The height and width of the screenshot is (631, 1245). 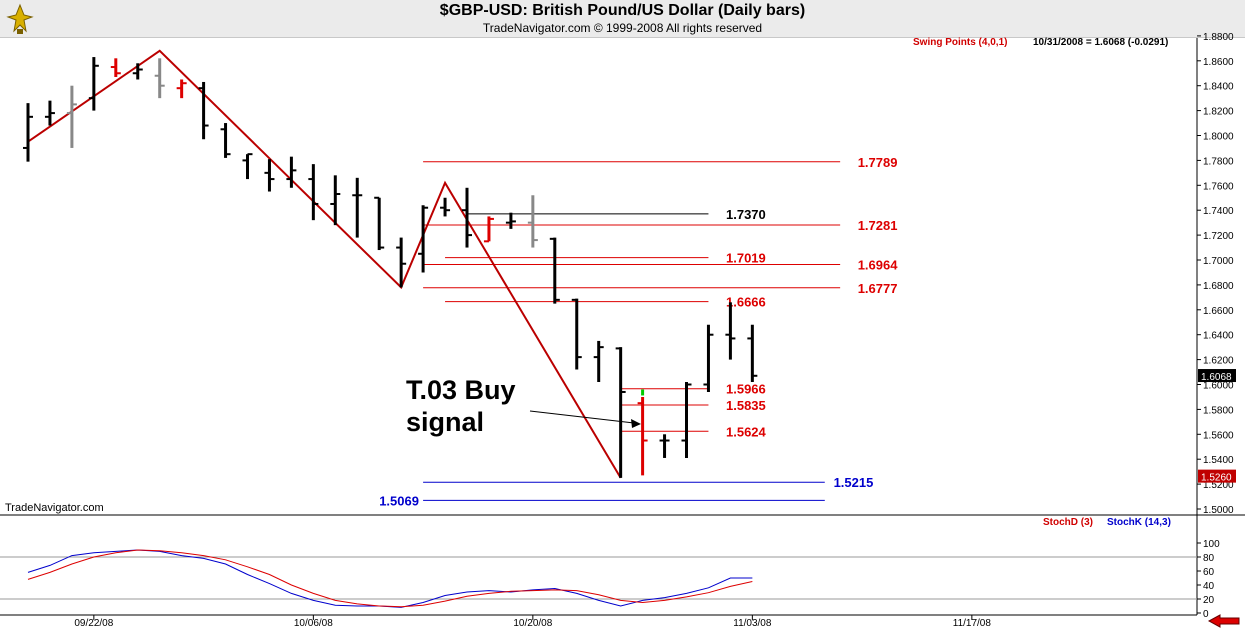 I want to click on price-tick-label: 1.7400, so click(x=1218, y=211).